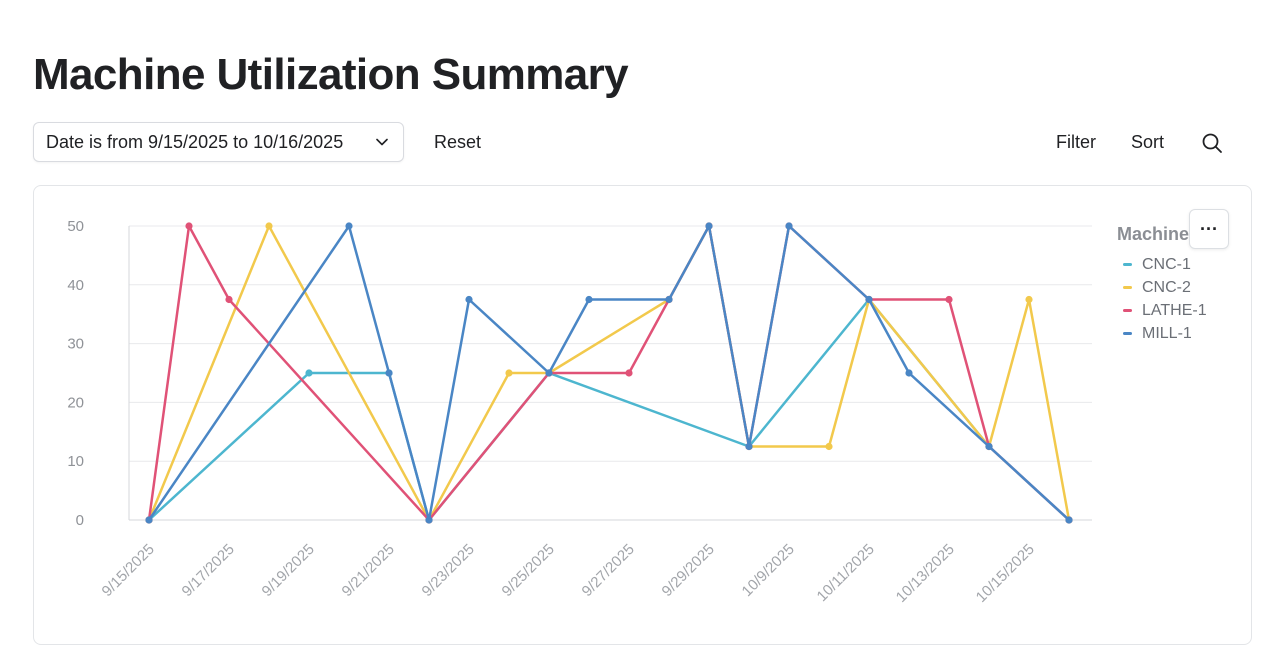 The width and height of the screenshot is (1280, 647). What do you see at coordinates (1076, 142) in the screenshot?
I see `filter-button: Filter` at bounding box center [1076, 142].